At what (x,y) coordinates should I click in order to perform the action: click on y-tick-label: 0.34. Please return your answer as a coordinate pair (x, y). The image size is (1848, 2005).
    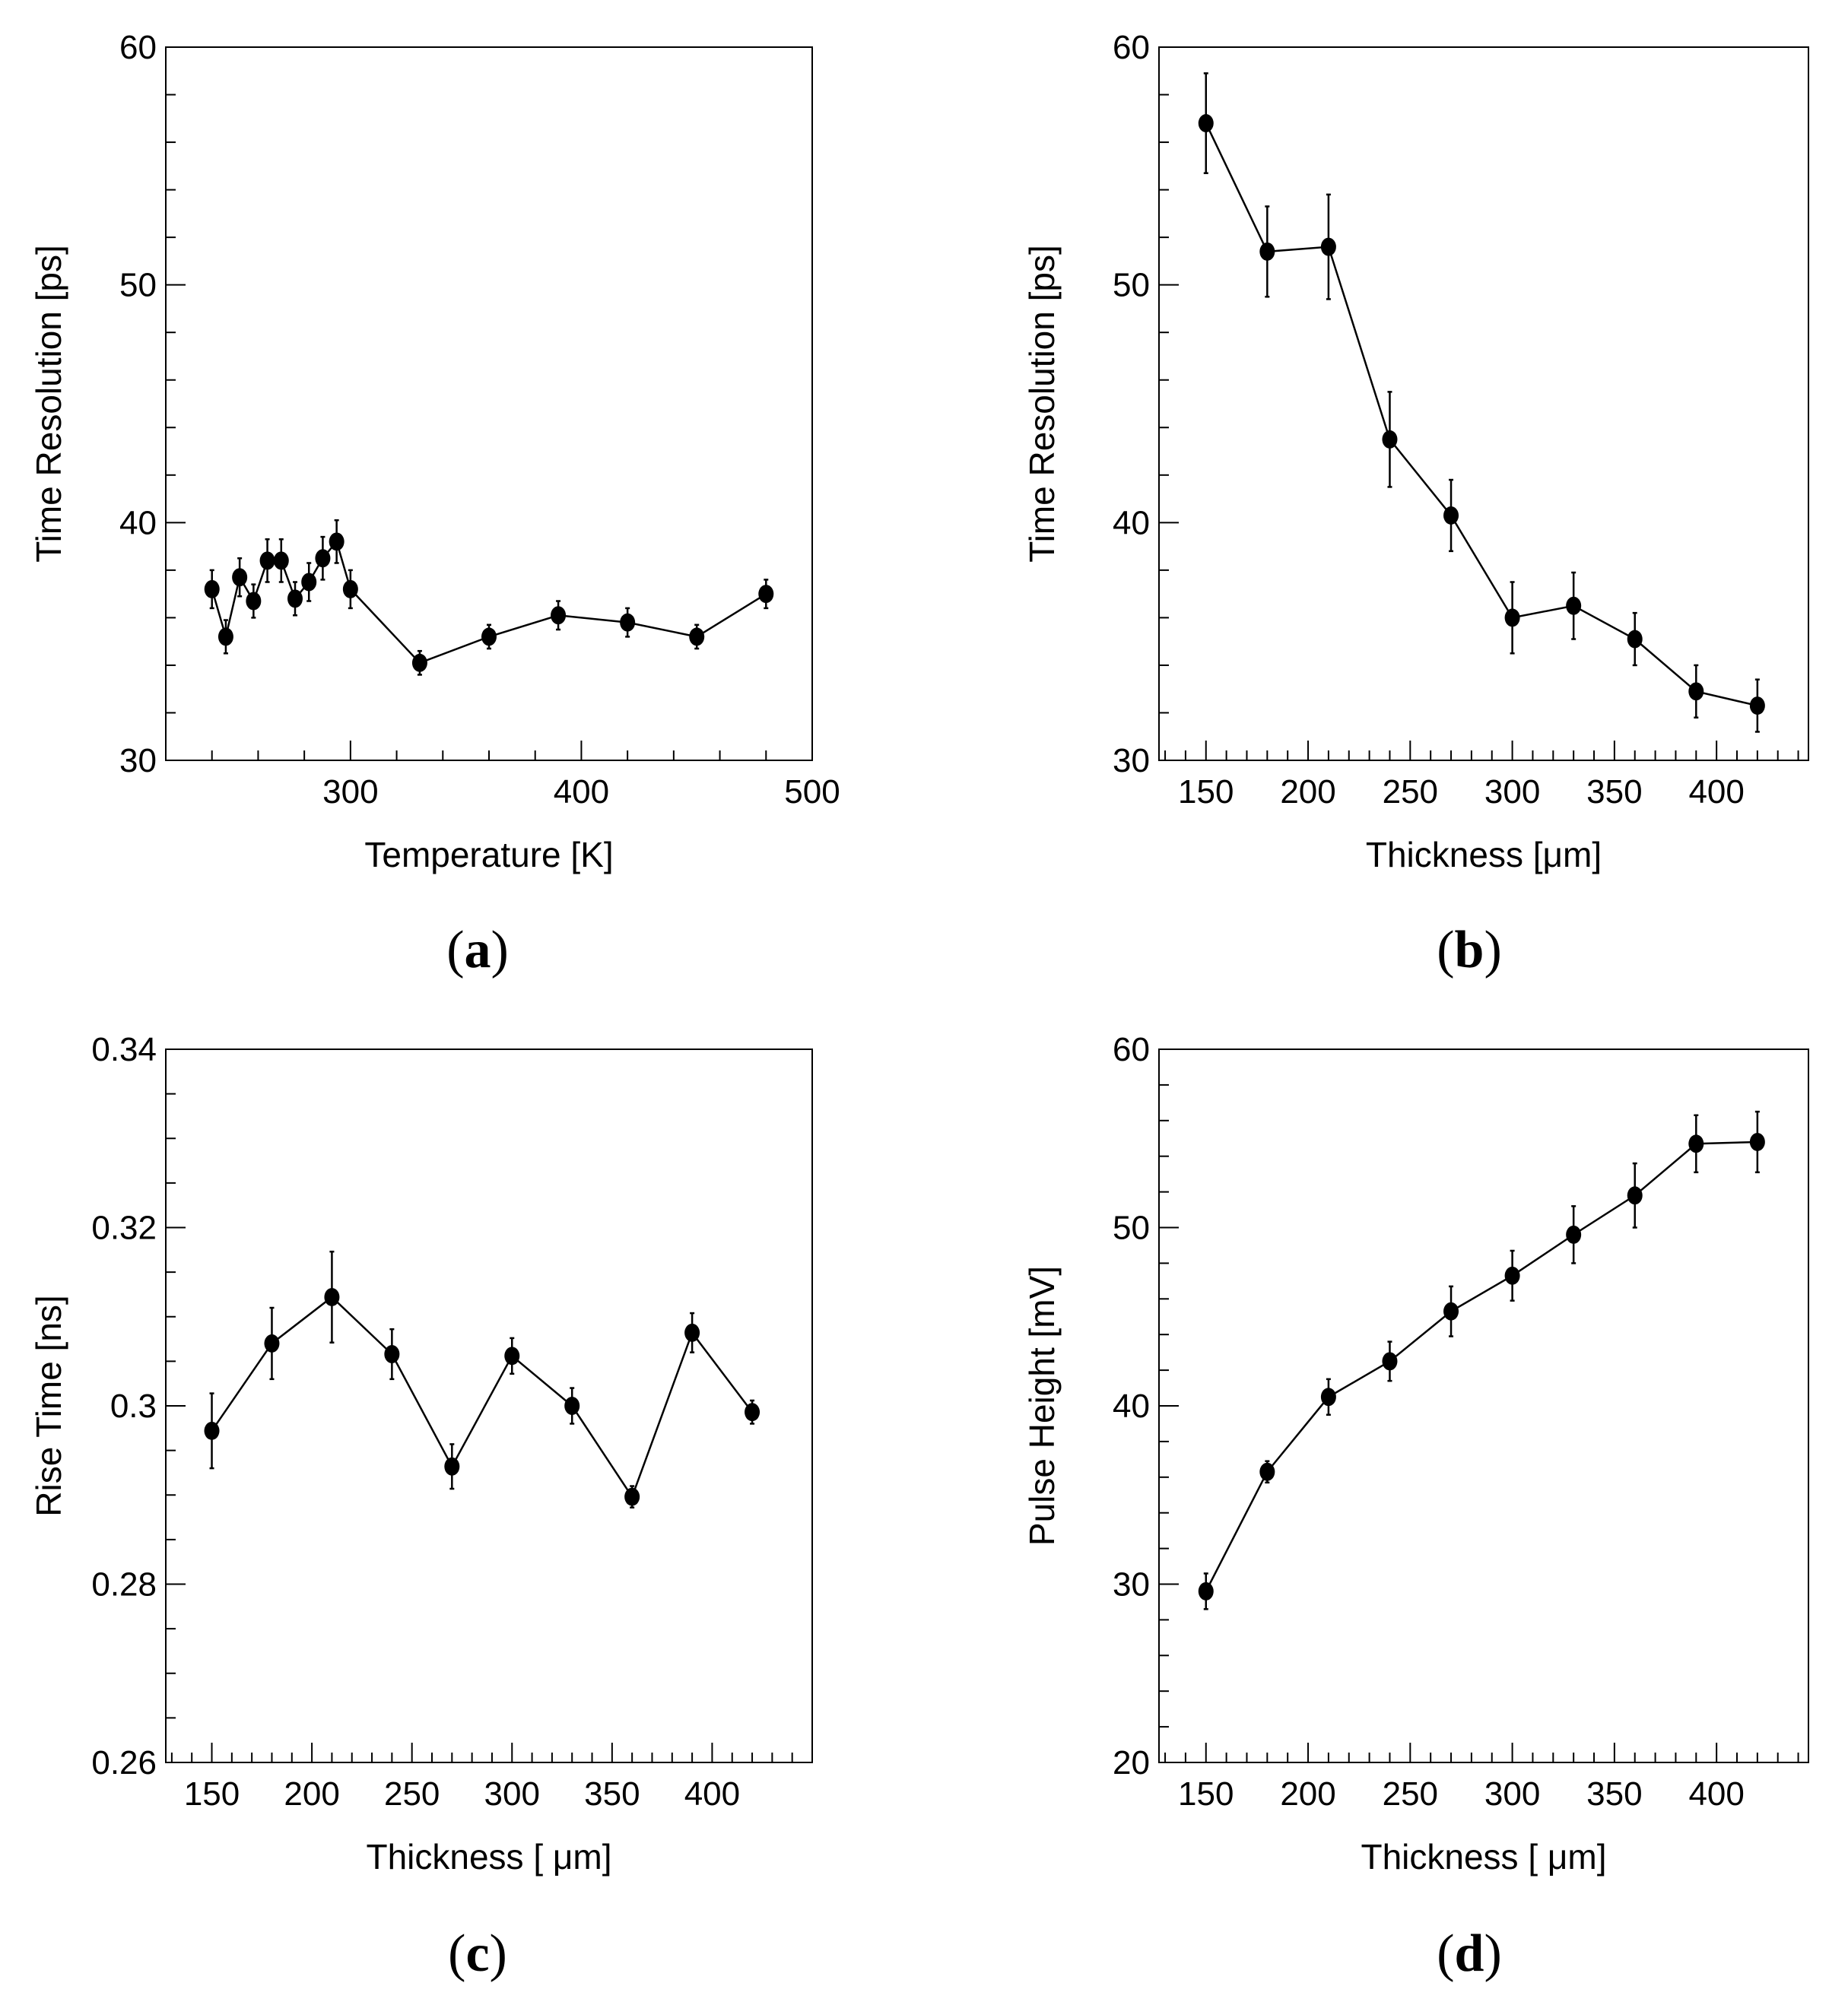
    Looking at the image, I should click on (124, 1049).